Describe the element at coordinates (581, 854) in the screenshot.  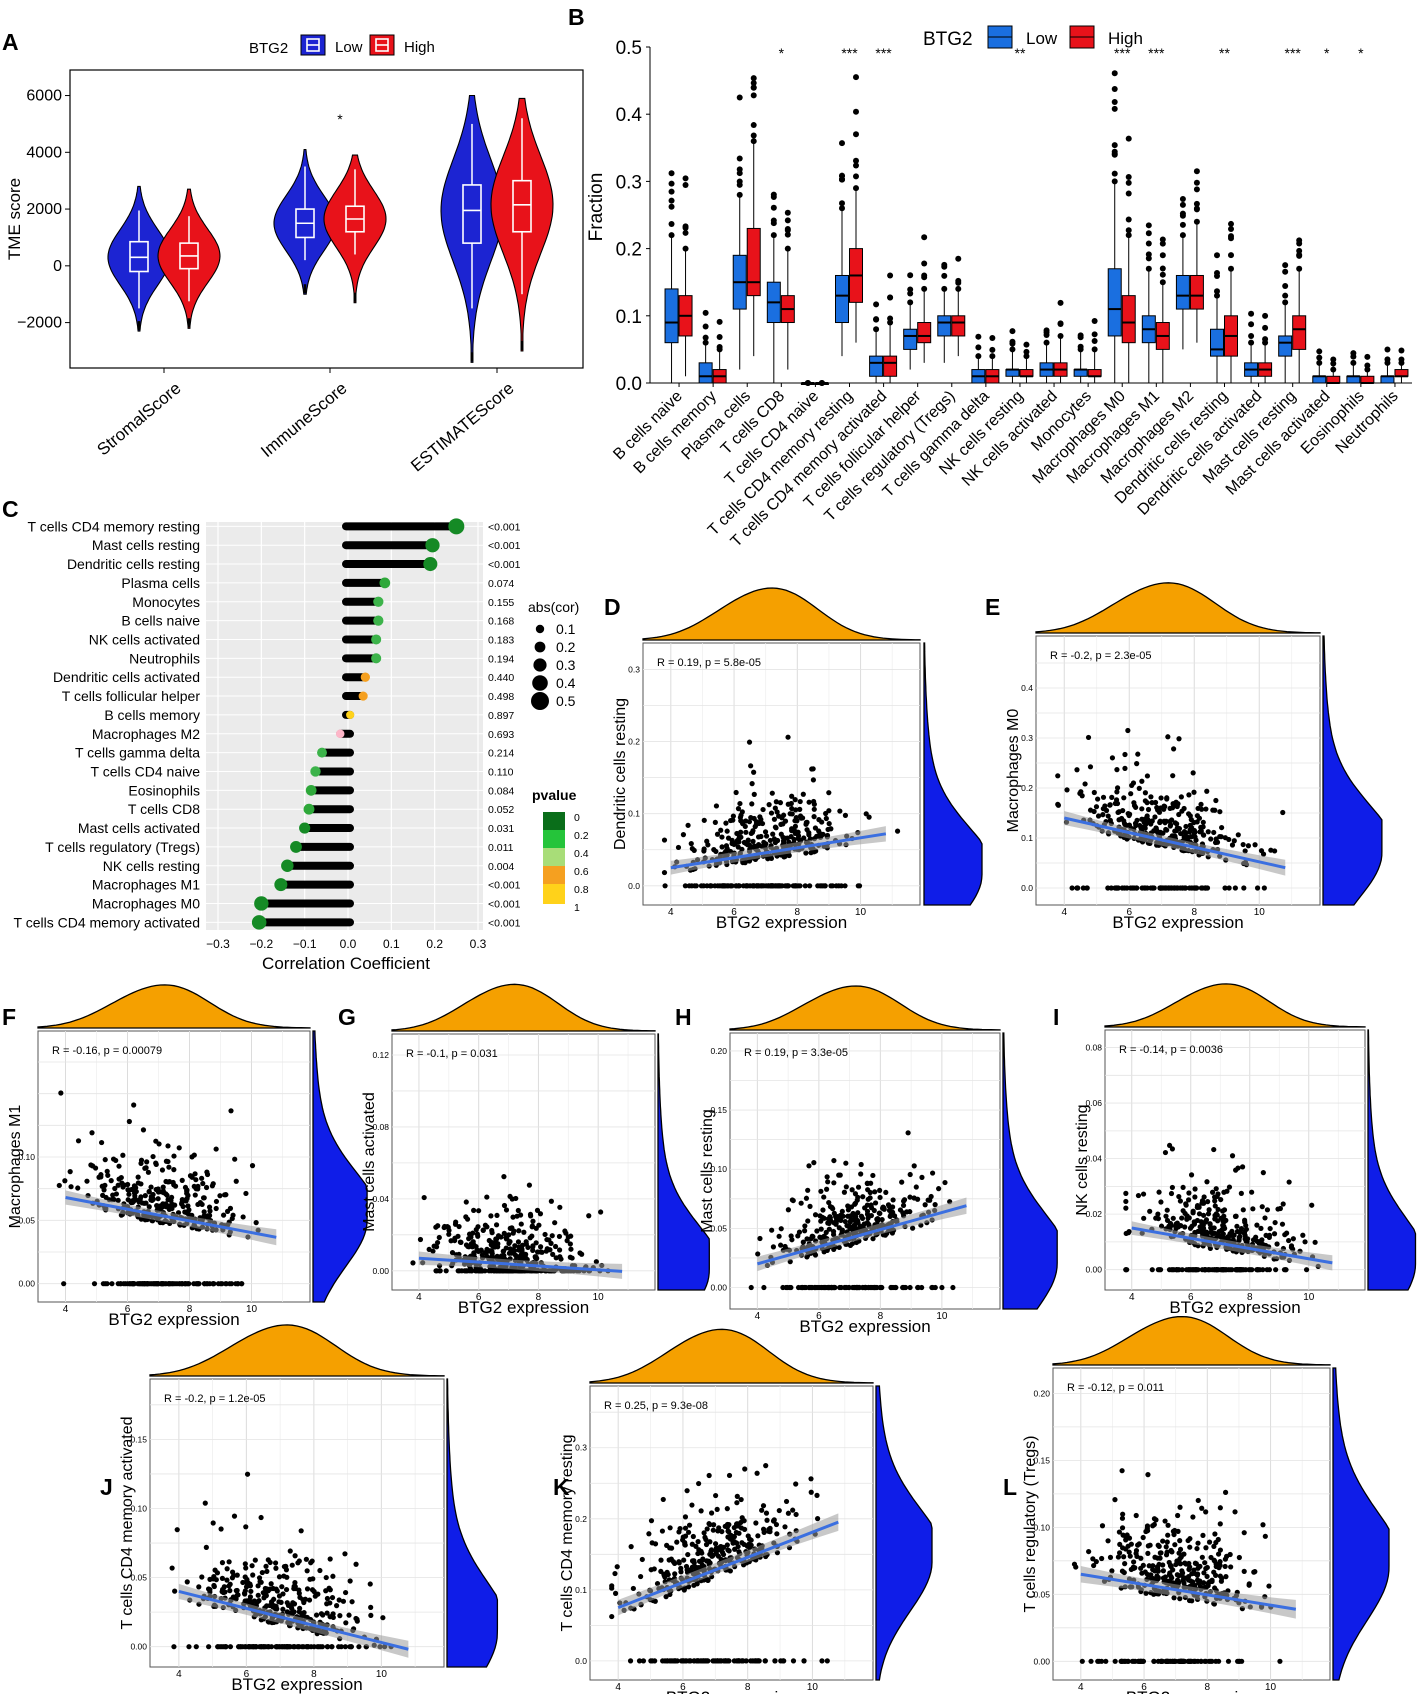
I see `color-legend-label: 0.4` at that location.